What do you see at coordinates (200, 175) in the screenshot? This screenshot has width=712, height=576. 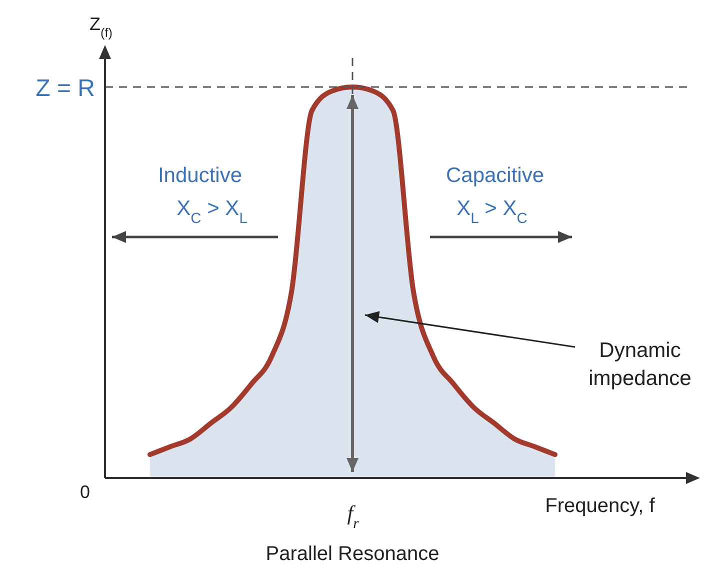 I see `annotation: Inductive` at bounding box center [200, 175].